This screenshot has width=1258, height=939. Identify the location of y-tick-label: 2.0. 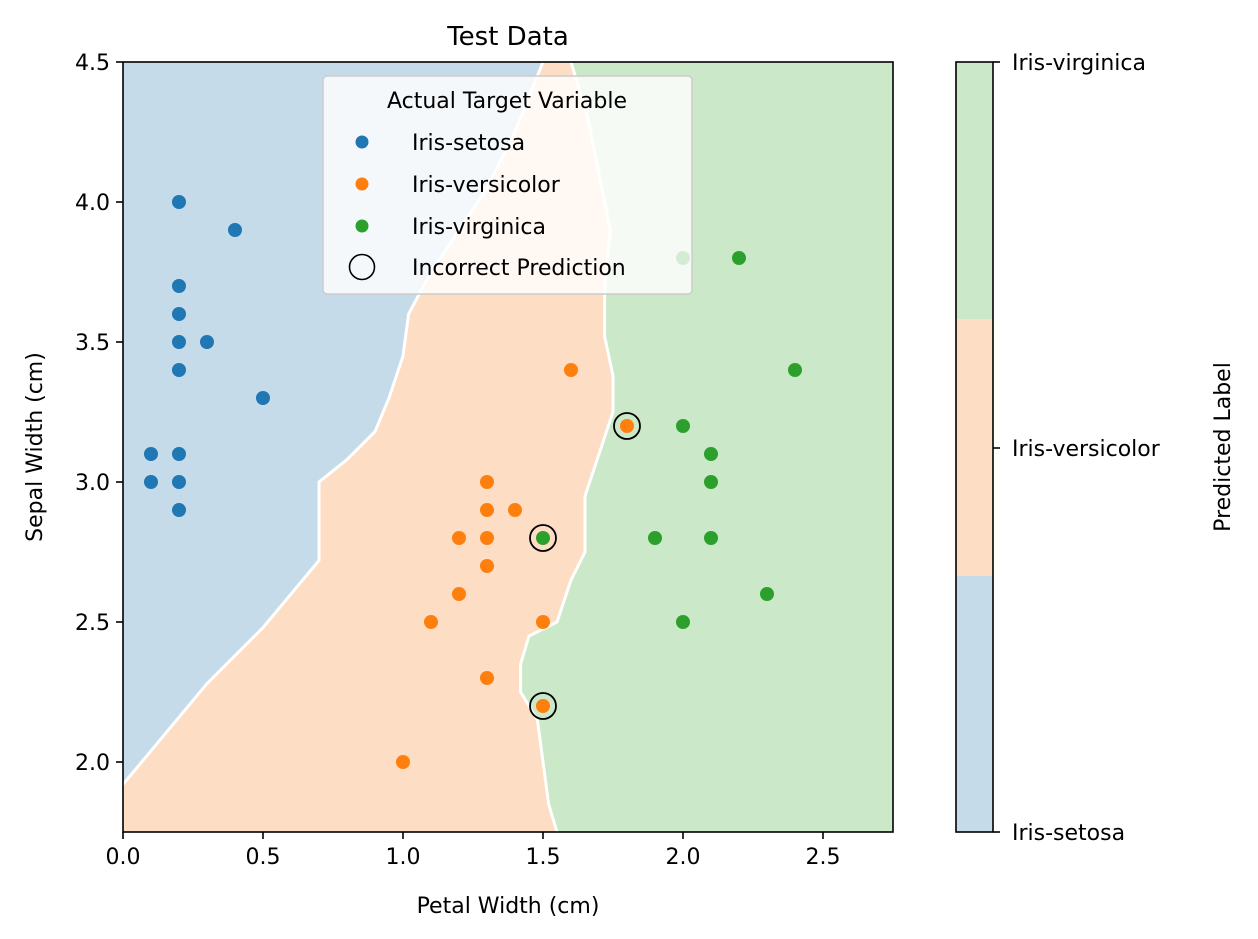
(92, 763).